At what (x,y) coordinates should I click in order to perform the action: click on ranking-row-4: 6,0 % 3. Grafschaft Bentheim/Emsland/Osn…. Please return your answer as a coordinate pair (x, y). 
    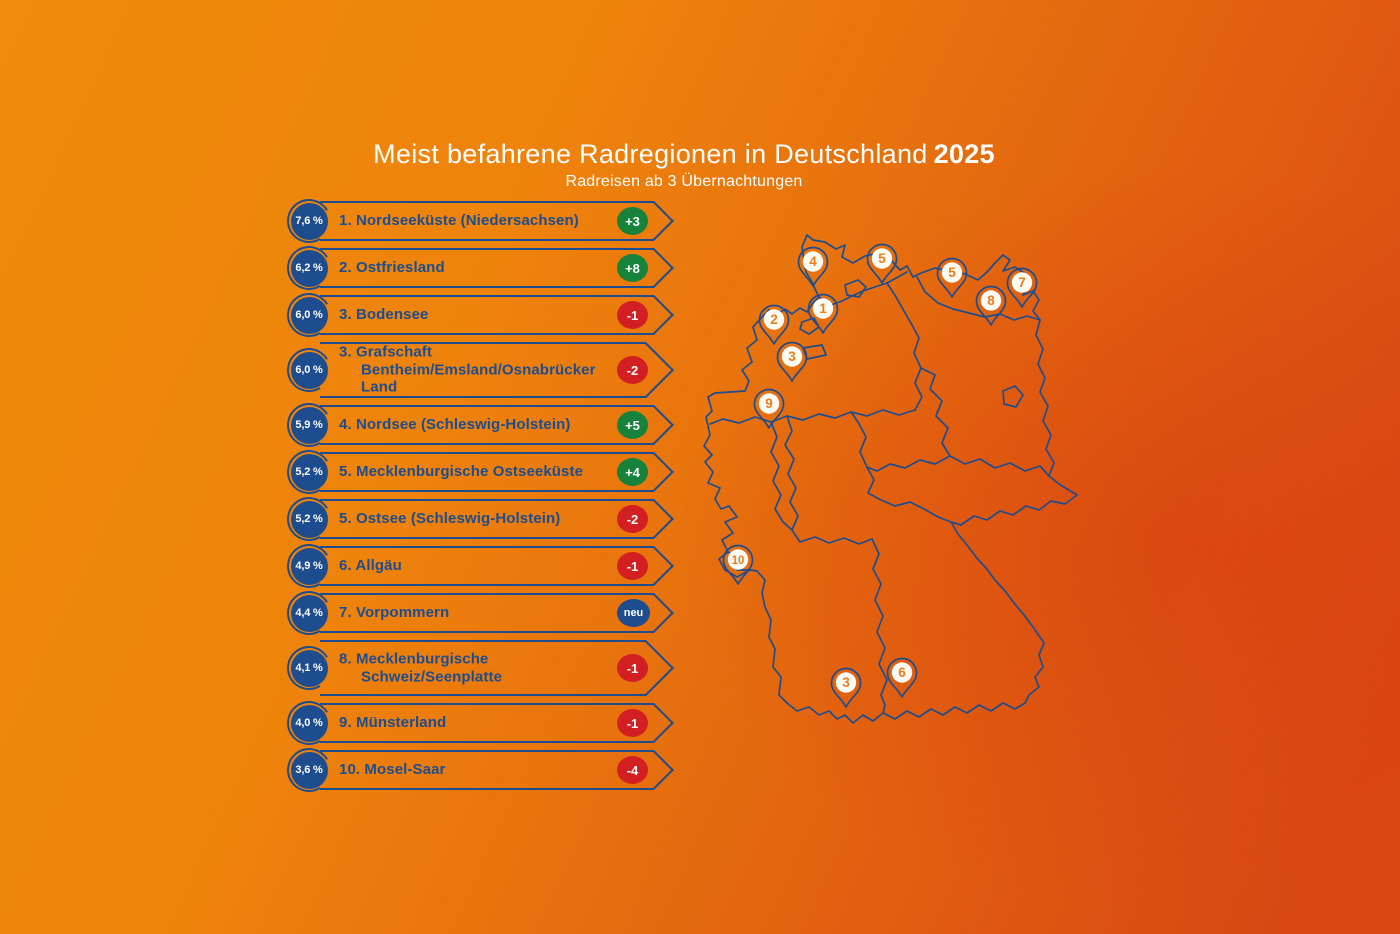
    Looking at the image, I should click on (478, 369).